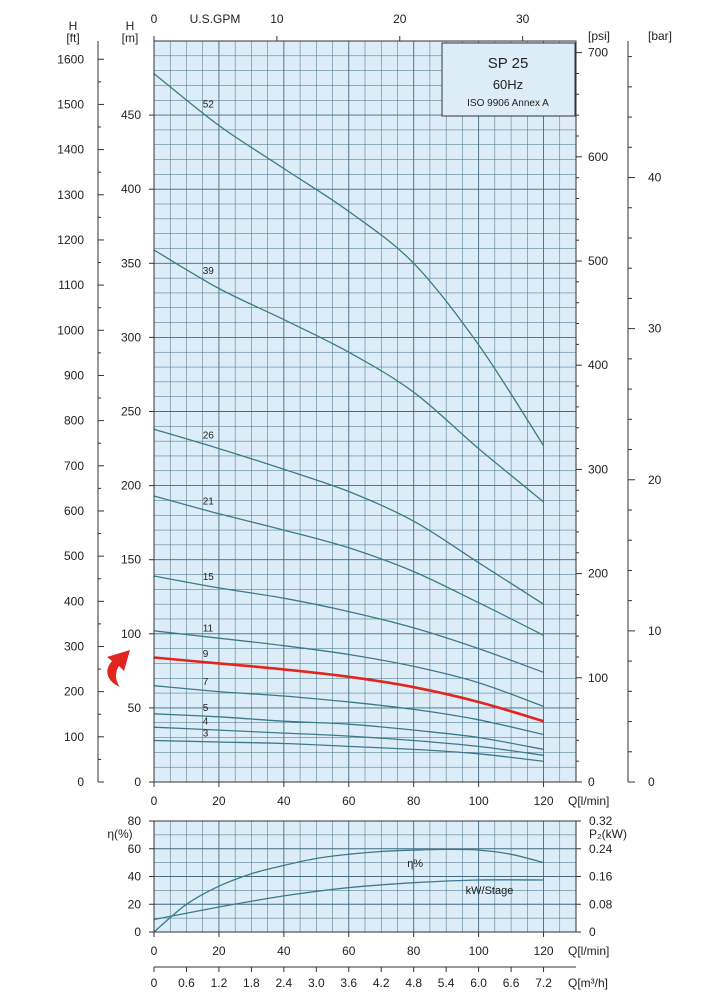  What do you see at coordinates (206, 654) in the screenshot?
I see `head-curve-label-9: 9` at bounding box center [206, 654].